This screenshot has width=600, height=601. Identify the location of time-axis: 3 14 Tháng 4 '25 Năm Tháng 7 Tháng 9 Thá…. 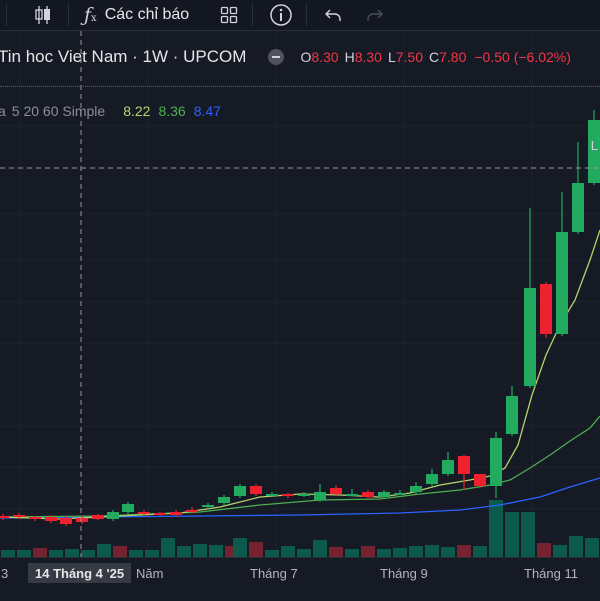
(300, 579).